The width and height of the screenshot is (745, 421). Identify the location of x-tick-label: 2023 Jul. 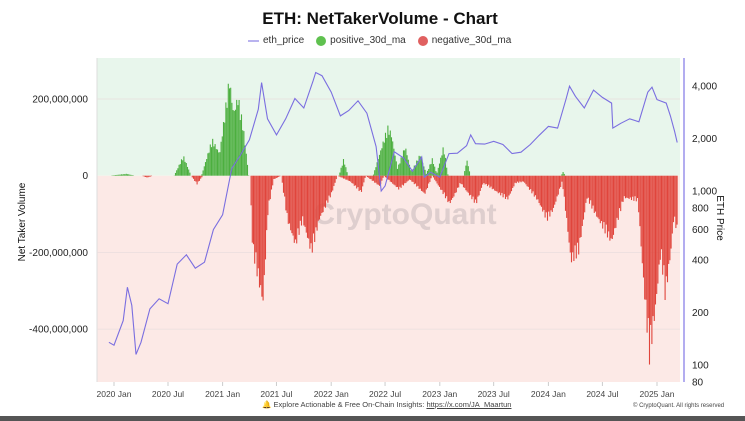
(494, 394).